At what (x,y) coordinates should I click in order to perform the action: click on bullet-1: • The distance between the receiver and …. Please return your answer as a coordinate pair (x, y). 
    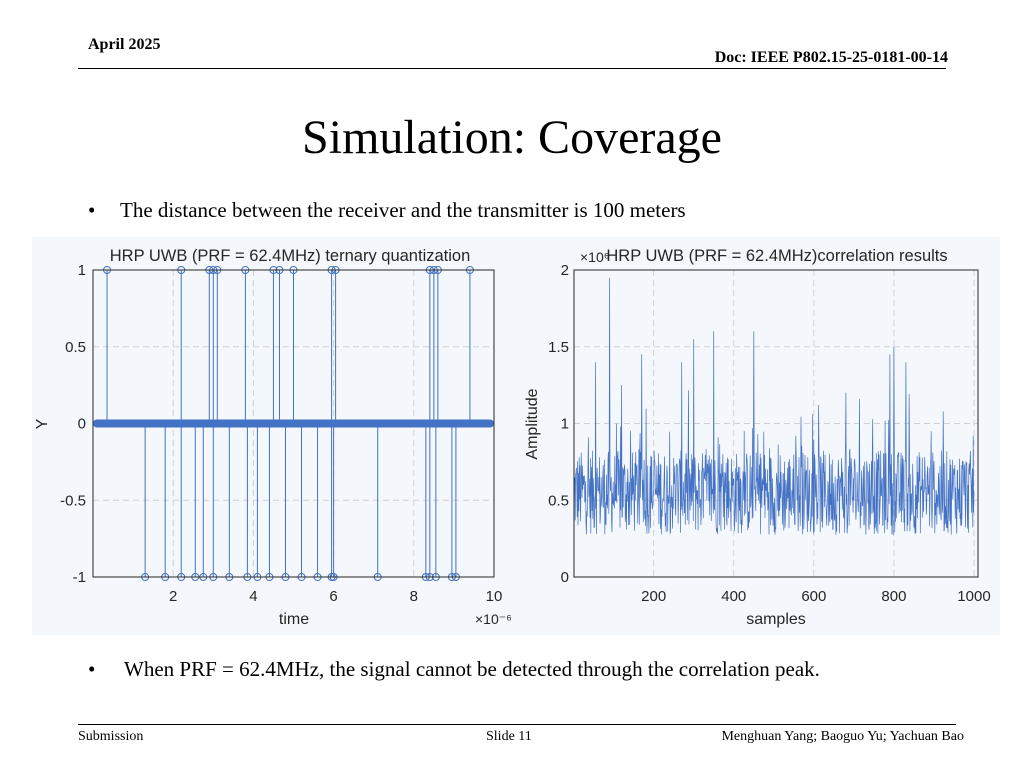
    Looking at the image, I should click on (518, 210).